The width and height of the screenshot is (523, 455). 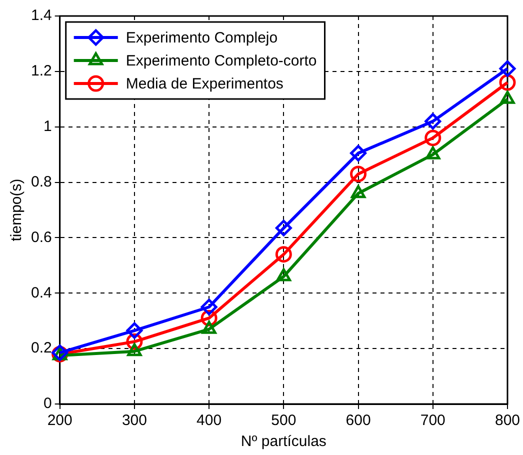 What do you see at coordinates (134, 421) in the screenshot?
I see `x-tick-label: 300` at bounding box center [134, 421].